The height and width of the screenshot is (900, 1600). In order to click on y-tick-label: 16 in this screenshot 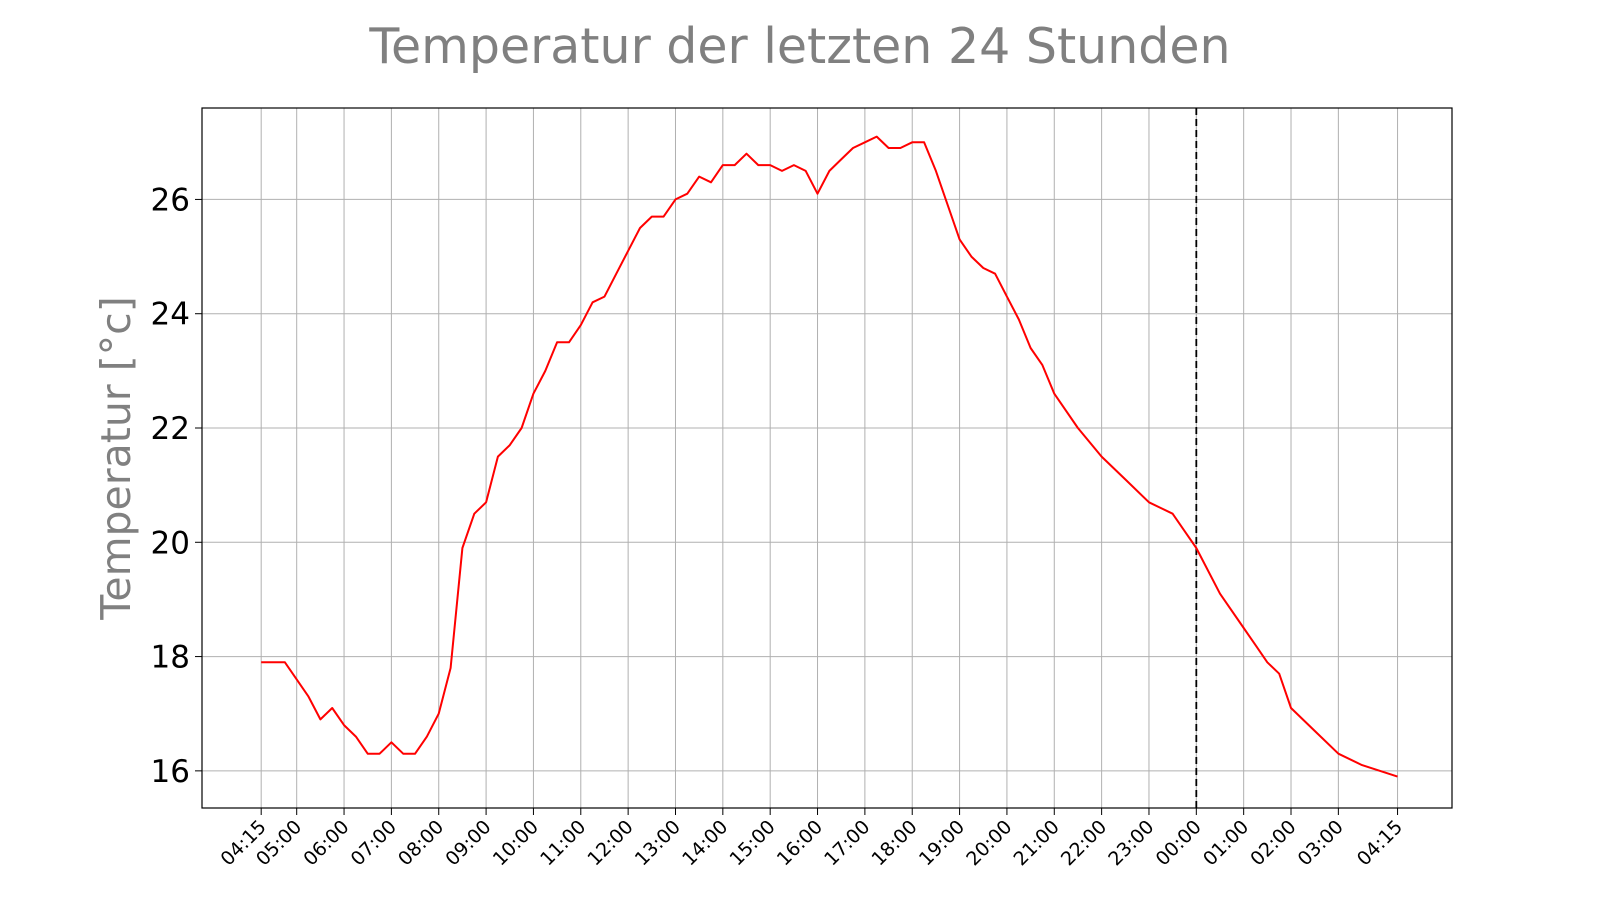, I will do `click(170, 772)`.